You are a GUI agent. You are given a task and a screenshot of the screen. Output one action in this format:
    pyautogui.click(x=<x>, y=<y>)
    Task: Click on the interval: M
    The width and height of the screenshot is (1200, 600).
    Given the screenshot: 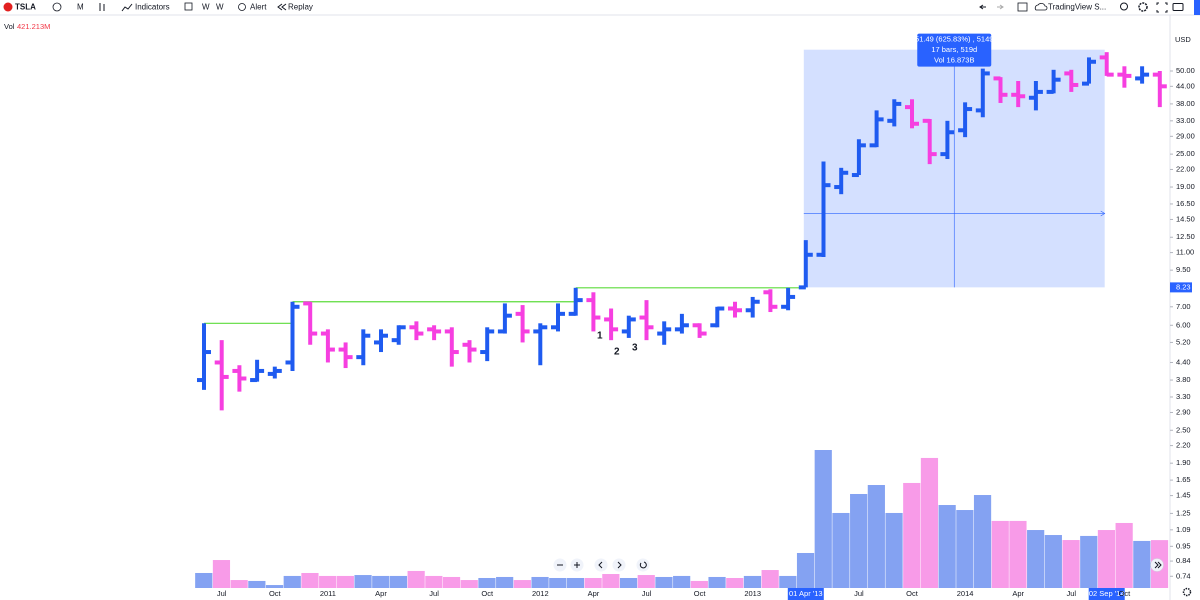 What is the action you would take?
    pyautogui.click(x=80, y=7)
    